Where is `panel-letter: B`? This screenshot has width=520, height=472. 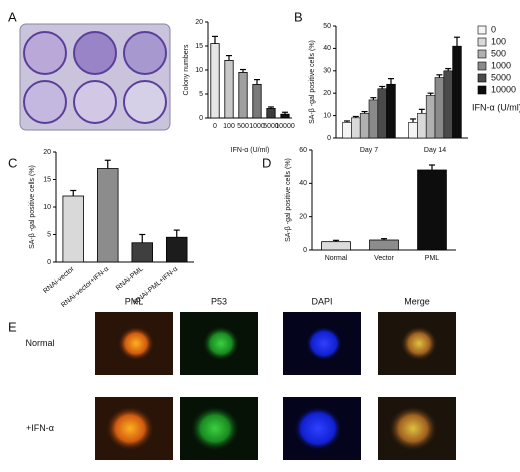 panel-letter: B is located at coordinates (298, 16).